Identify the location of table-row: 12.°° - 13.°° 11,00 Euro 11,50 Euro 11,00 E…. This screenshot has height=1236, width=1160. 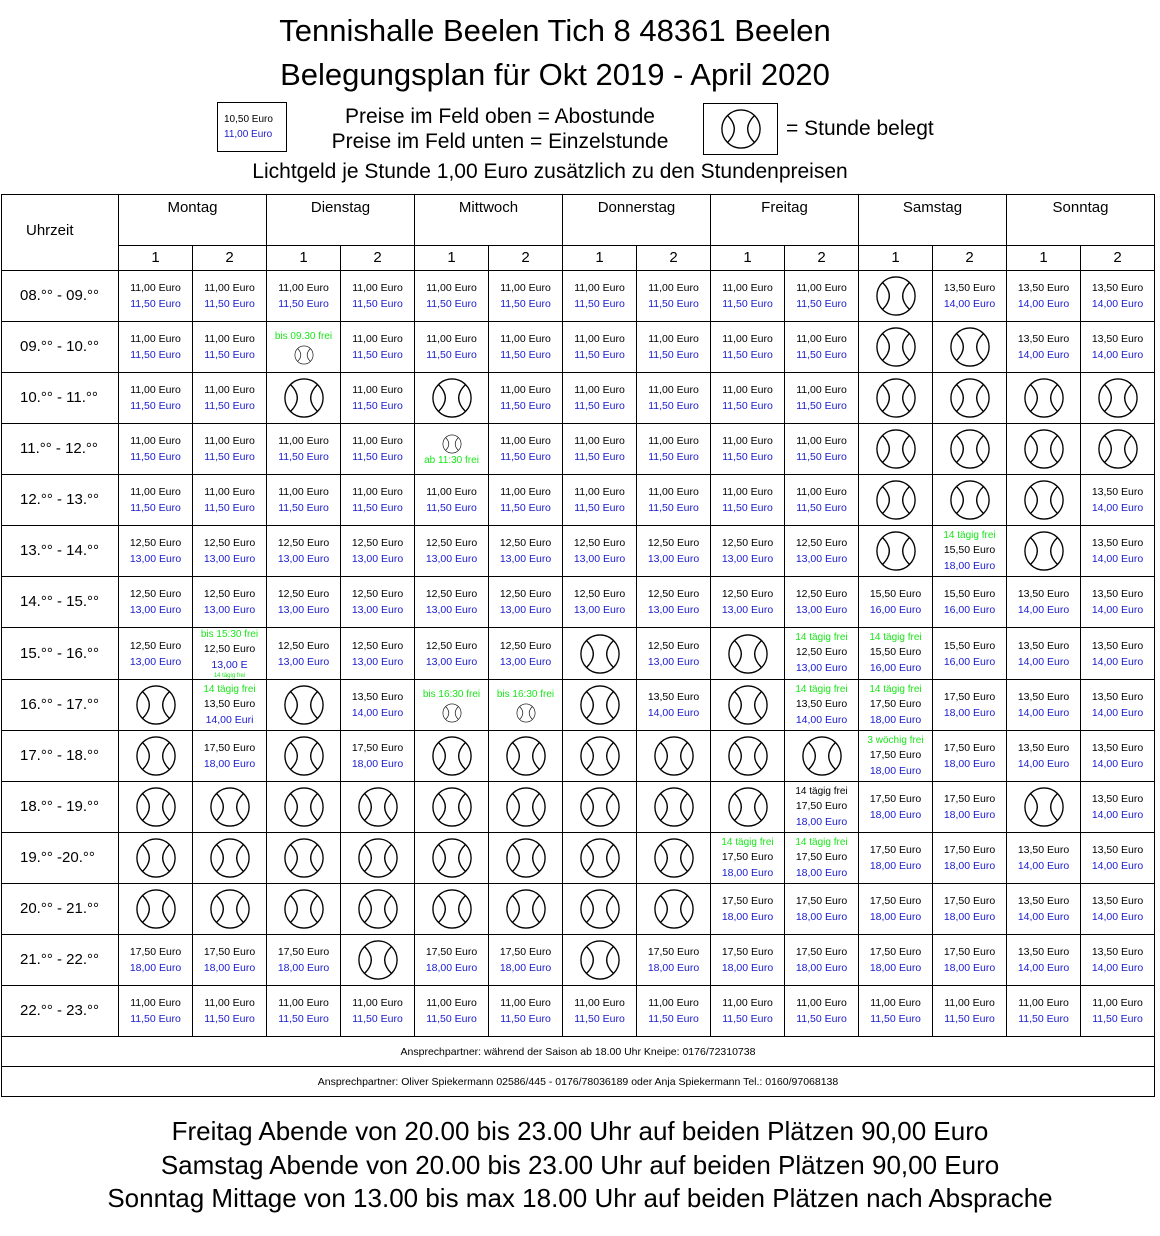
(578, 500).